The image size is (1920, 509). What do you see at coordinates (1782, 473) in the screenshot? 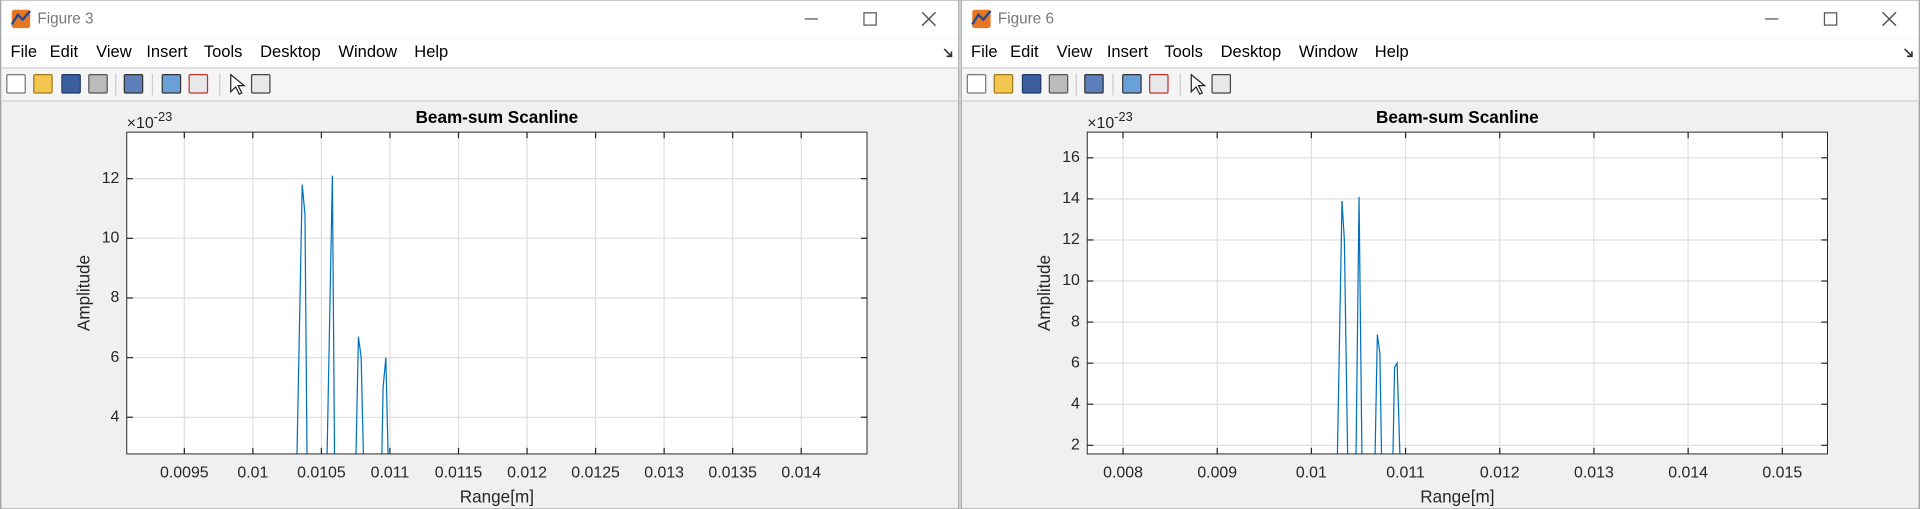
I see `x-tick-label: 0.015` at bounding box center [1782, 473].